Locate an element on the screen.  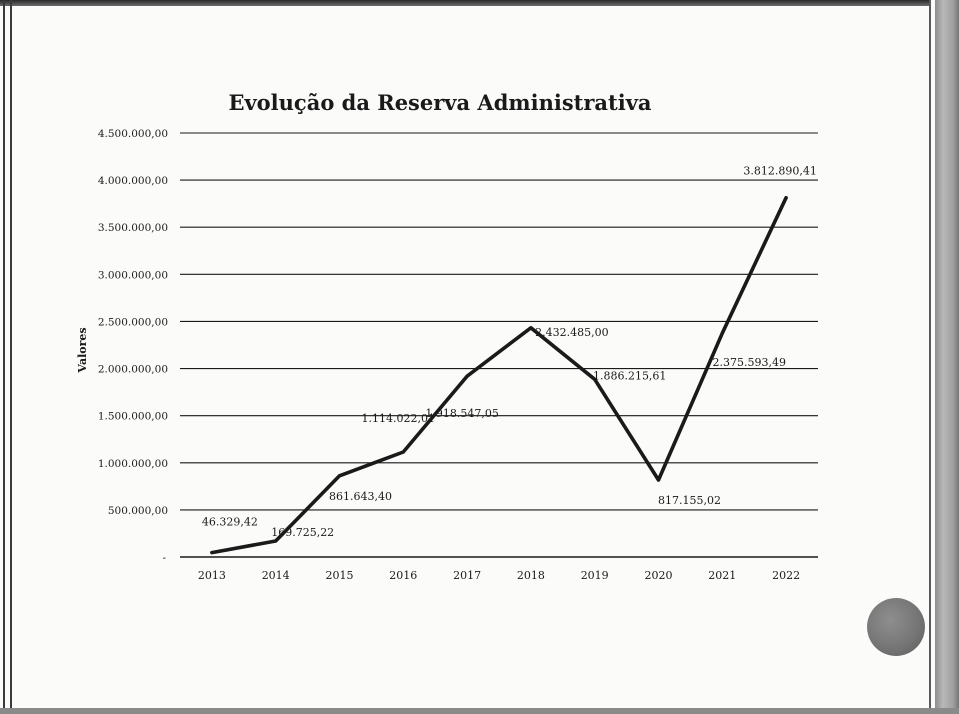
x-tick-label: 2017 is located at coordinates (467, 575).